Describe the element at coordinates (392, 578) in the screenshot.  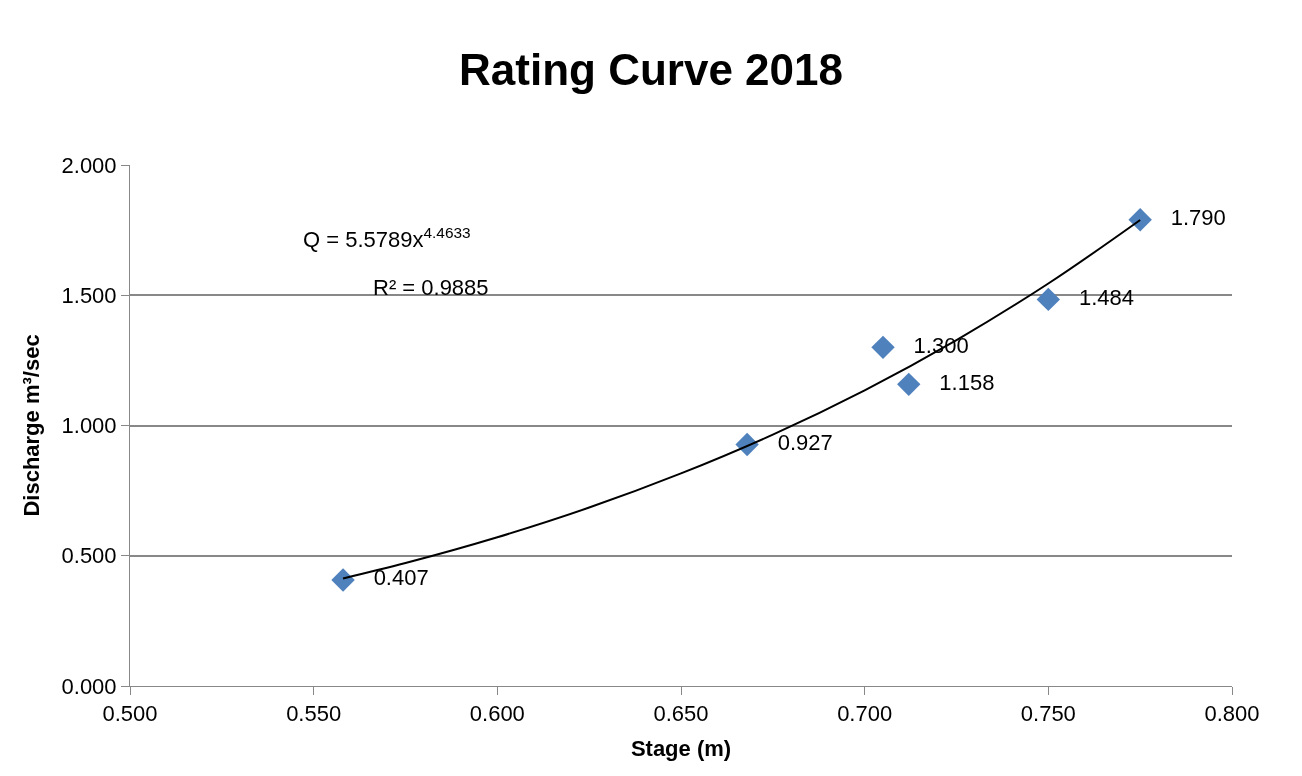
I see `data-label: 0.407` at that location.